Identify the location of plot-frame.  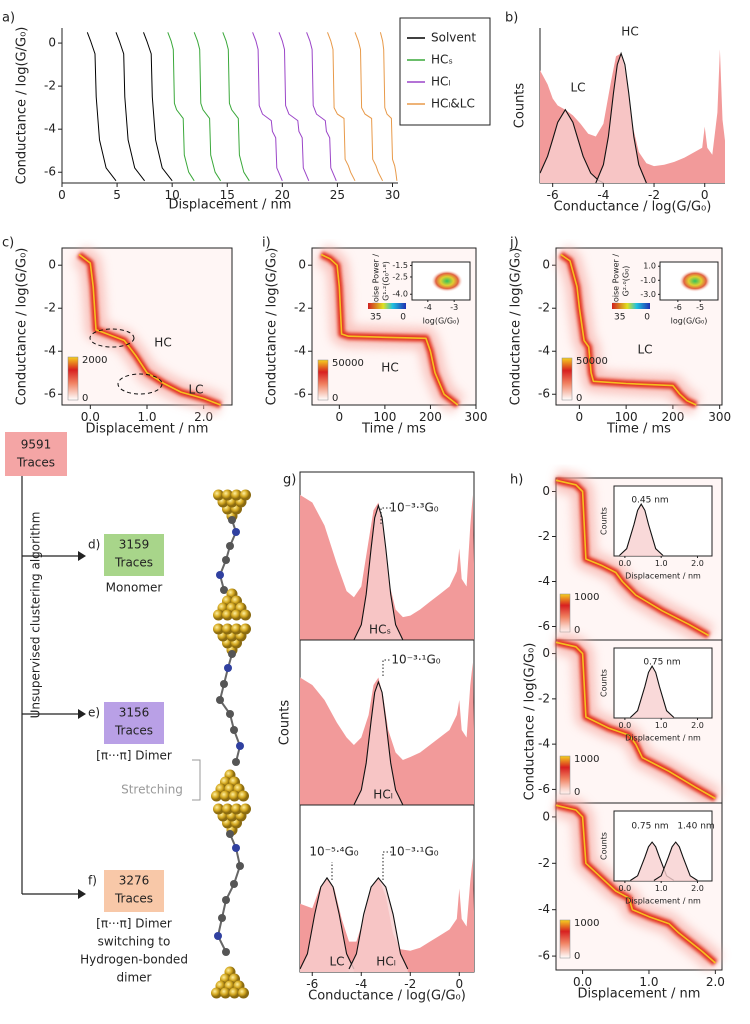
(689, 281).